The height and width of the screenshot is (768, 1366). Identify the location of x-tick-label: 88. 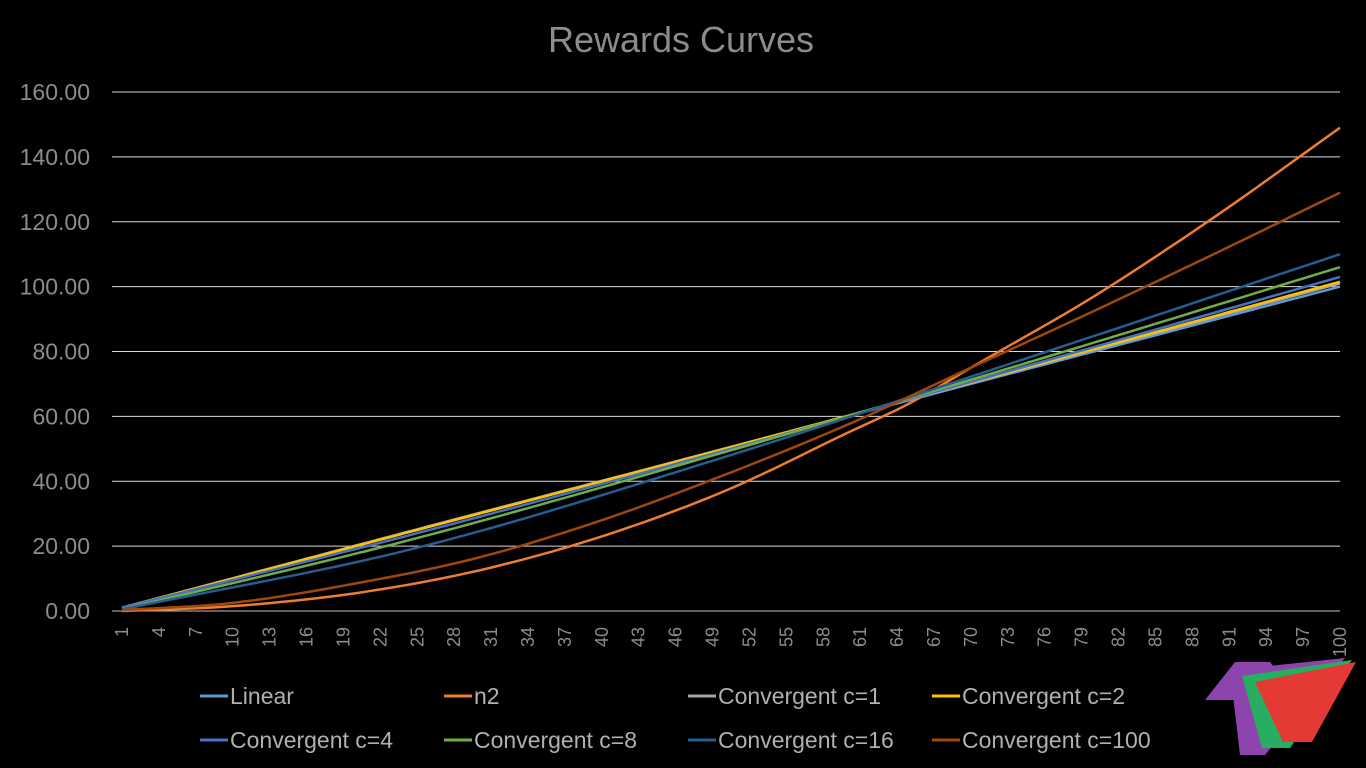
(1192, 637).